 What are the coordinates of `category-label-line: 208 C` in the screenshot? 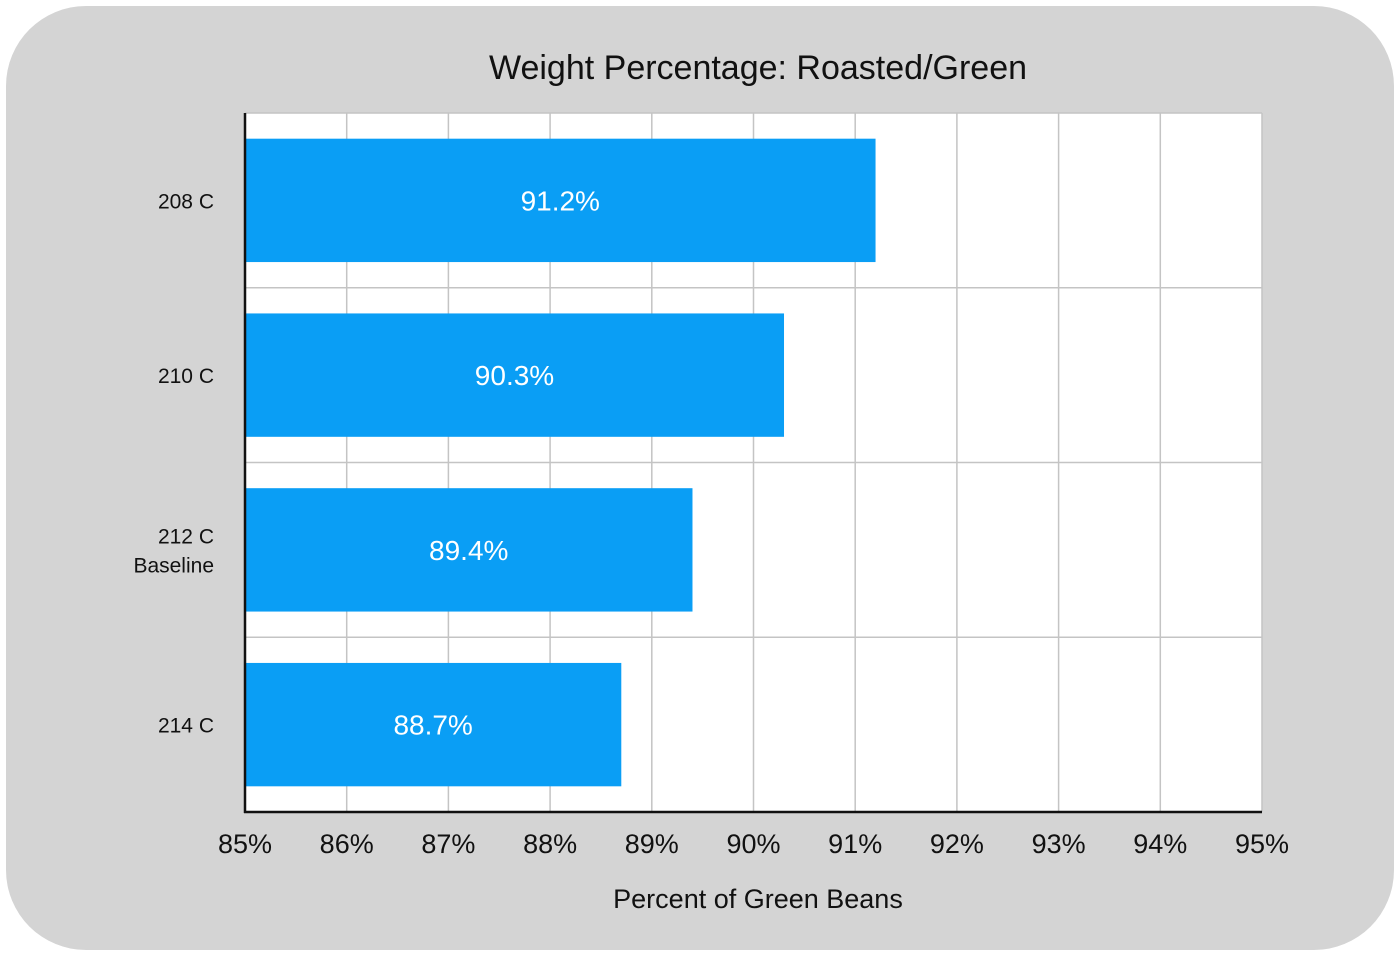 It's located at (186, 201).